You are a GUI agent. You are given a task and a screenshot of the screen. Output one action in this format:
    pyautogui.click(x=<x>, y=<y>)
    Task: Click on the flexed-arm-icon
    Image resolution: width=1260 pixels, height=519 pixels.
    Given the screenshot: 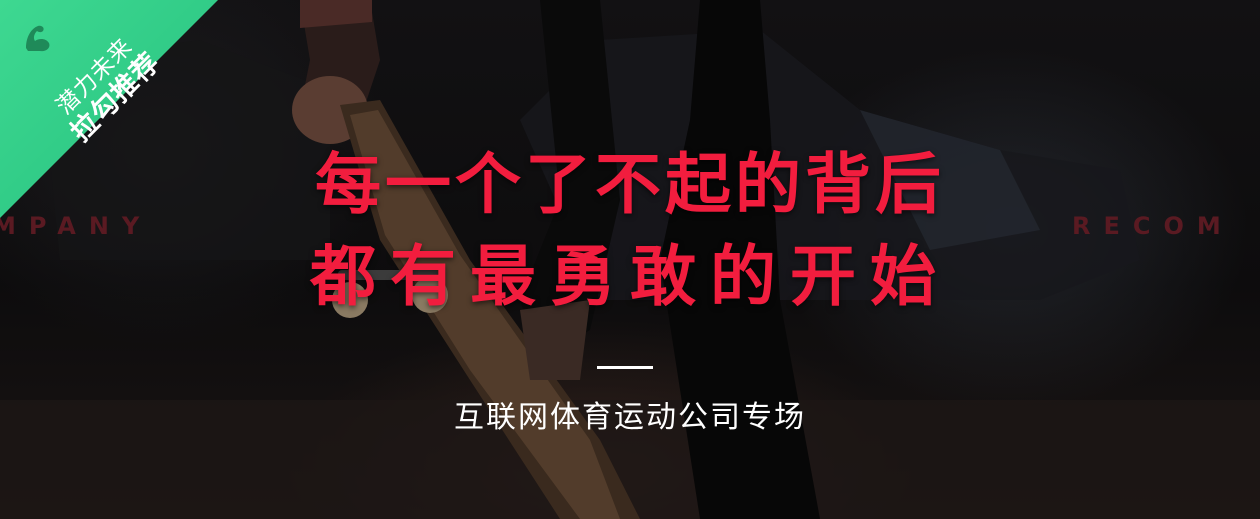 What is the action you would take?
    pyautogui.click(x=38, y=38)
    